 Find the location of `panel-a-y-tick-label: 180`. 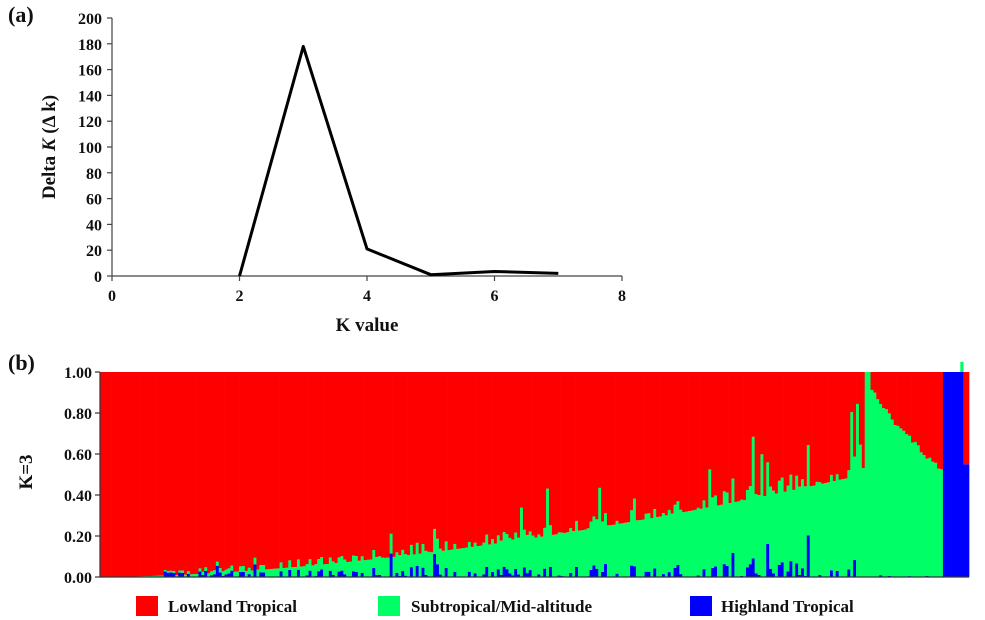

panel-a-y-tick-label: 180 is located at coordinates (90, 45).